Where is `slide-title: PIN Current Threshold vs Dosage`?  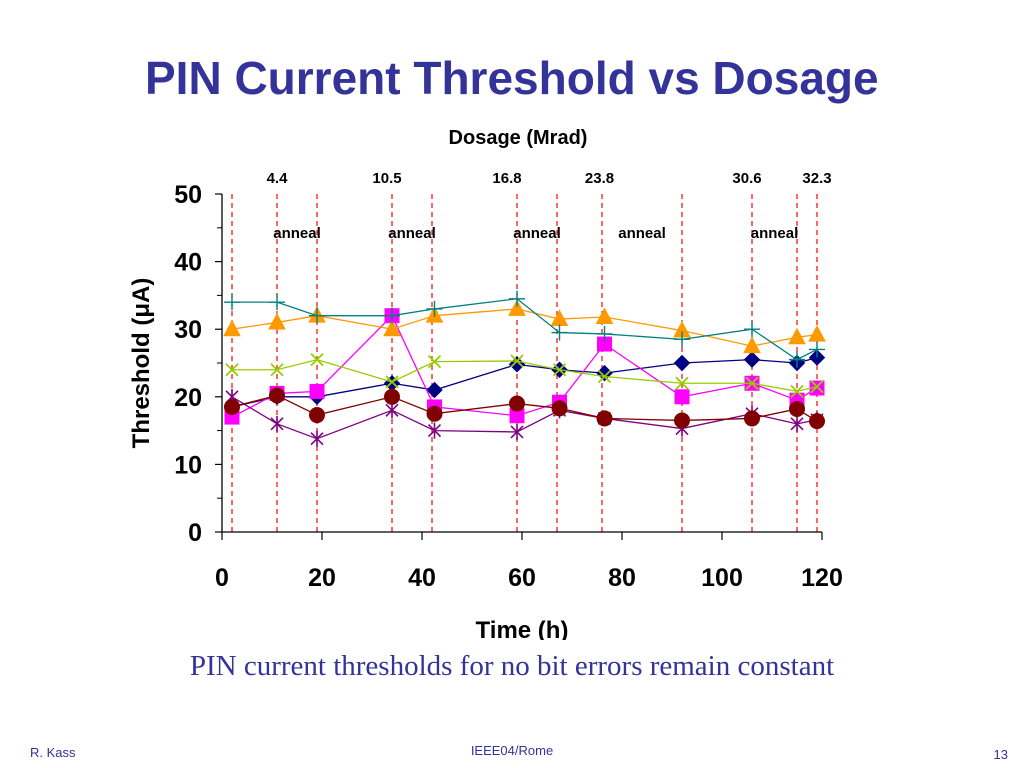
slide-title: PIN Current Threshold vs Dosage is located at coordinates (512, 78).